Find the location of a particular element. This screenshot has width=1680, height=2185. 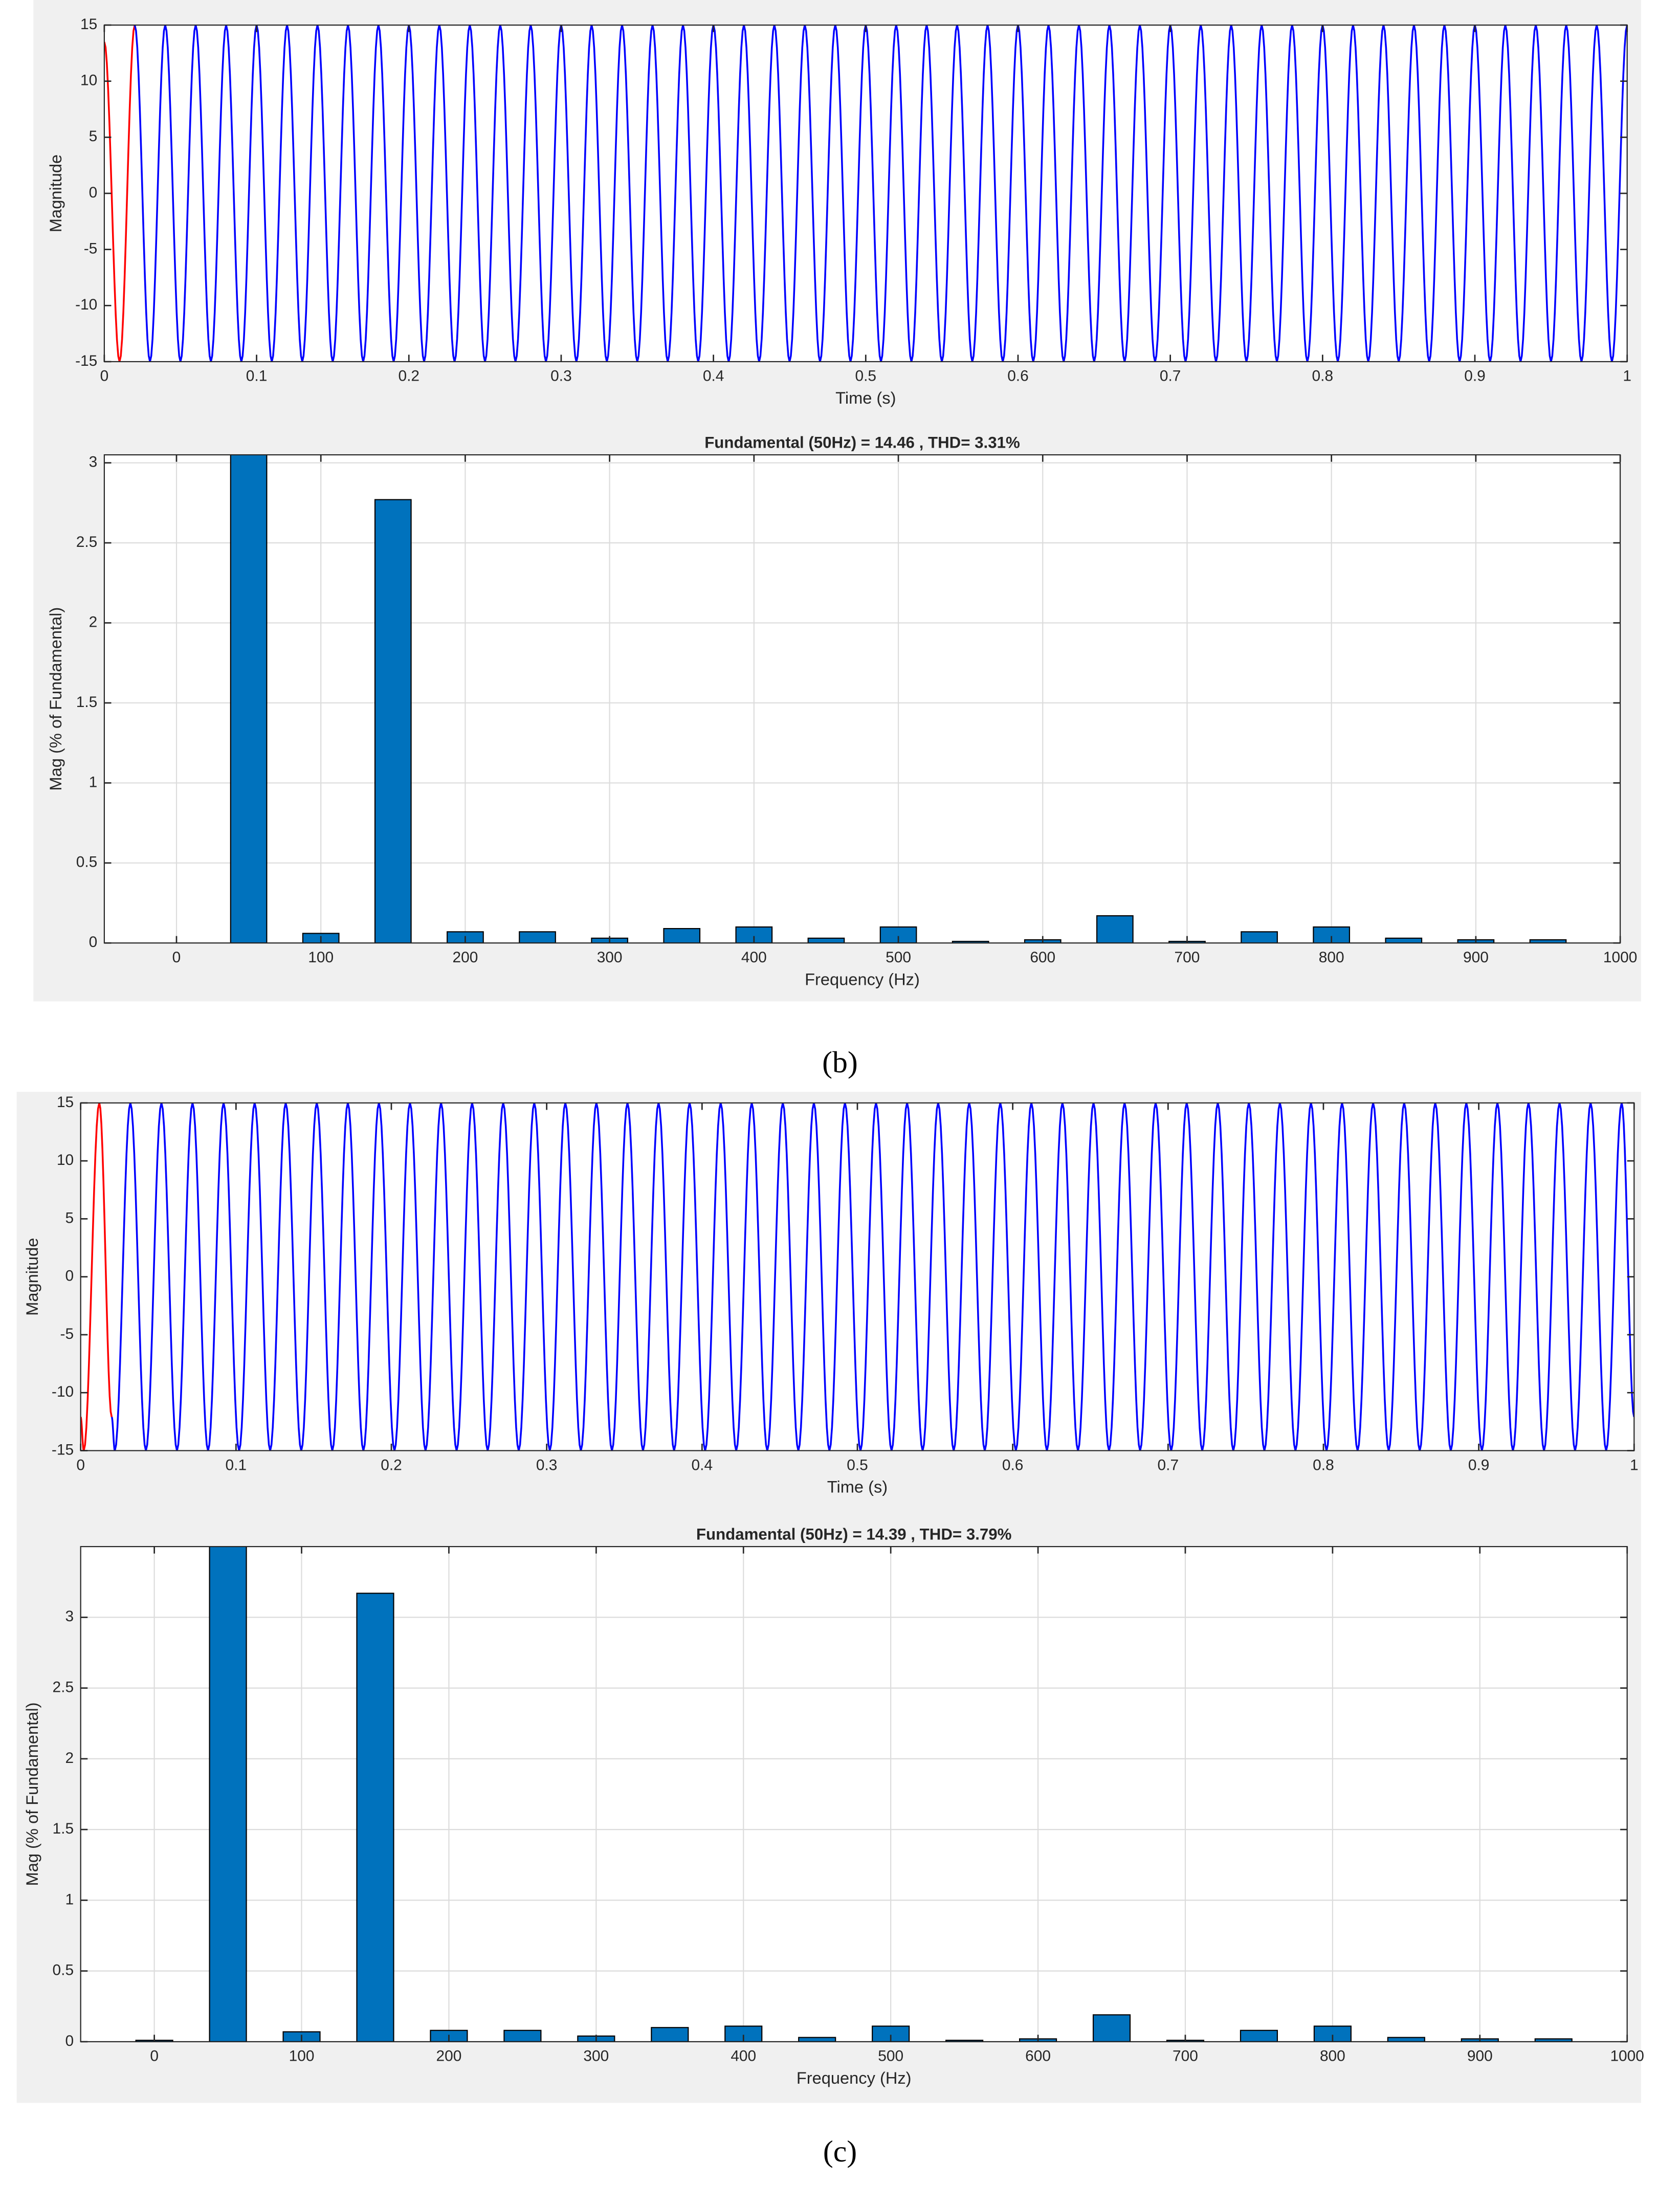

x-tick-label: 0.7 is located at coordinates (1168, 1464).